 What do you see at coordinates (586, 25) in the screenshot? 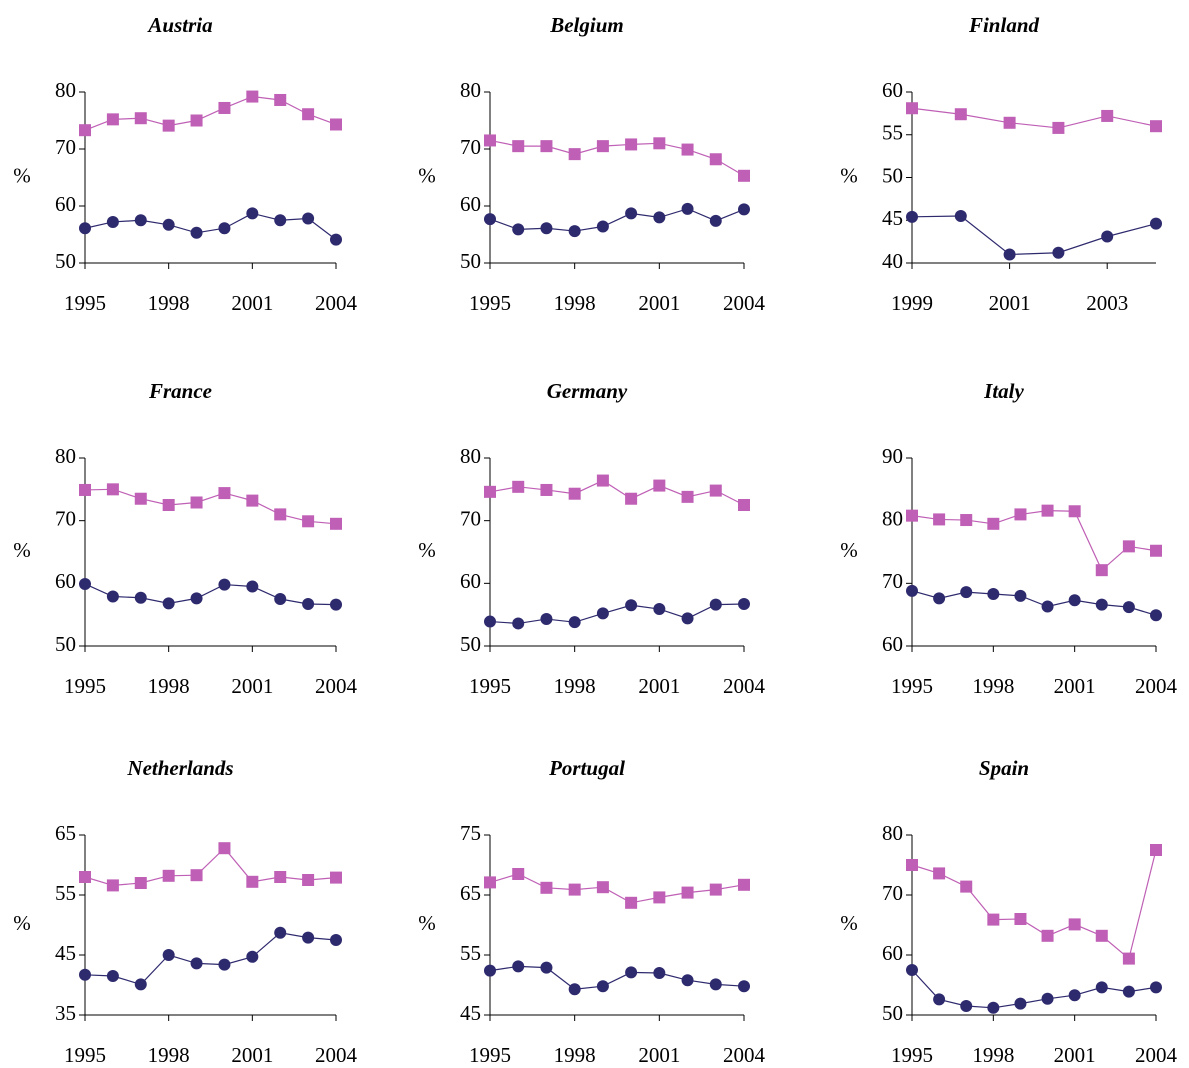
I see `chart-title: Belgium` at bounding box center [586, 25].